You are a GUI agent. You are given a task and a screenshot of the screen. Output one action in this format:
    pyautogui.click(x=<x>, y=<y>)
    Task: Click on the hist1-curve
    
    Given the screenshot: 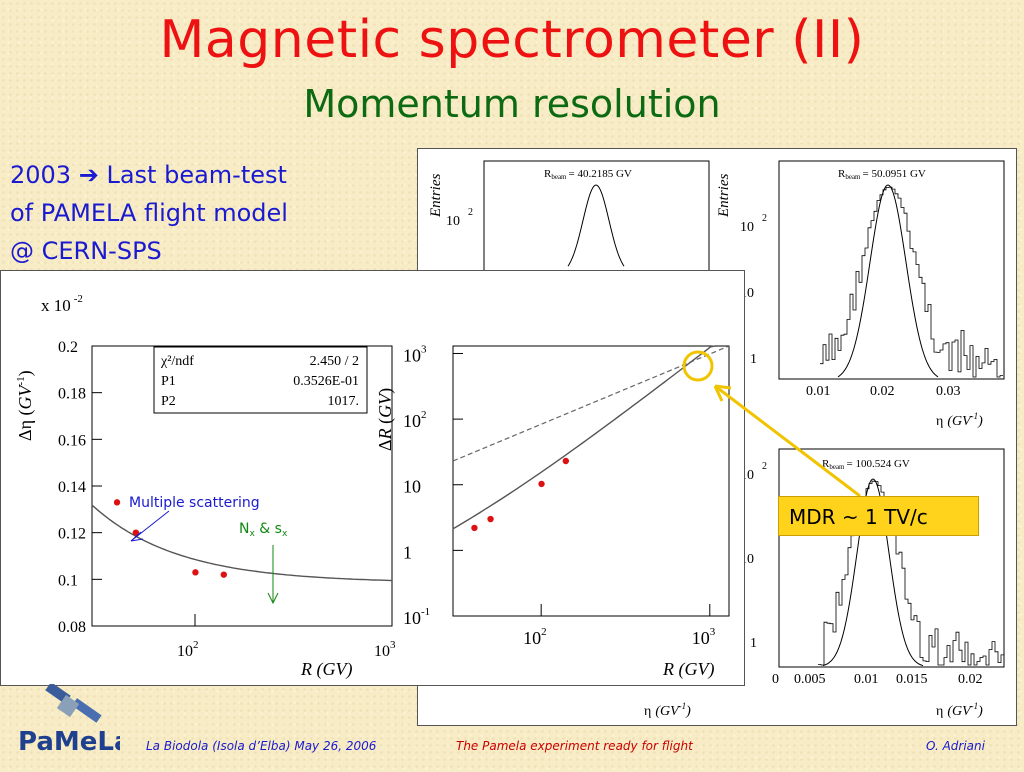 What is the action you would take?
    pyautogui.click(x=596, y=225)
    